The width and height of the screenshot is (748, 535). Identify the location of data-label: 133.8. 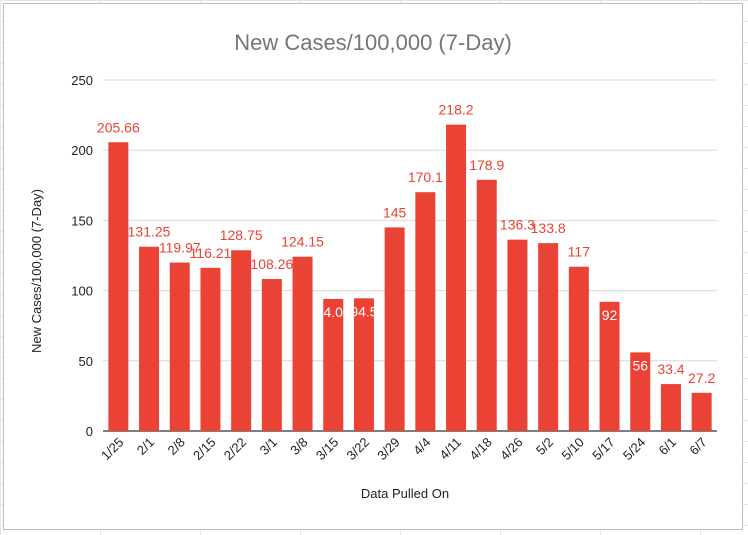
(548, 228).